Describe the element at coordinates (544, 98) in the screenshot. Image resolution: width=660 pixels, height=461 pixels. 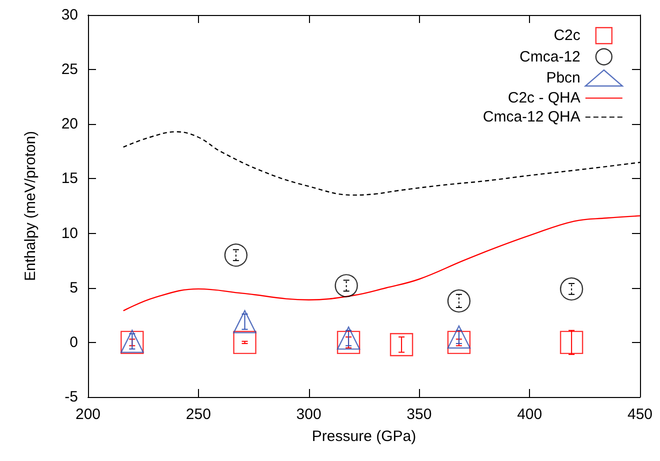
I see `legend-label: C2c - QHA` at that location.